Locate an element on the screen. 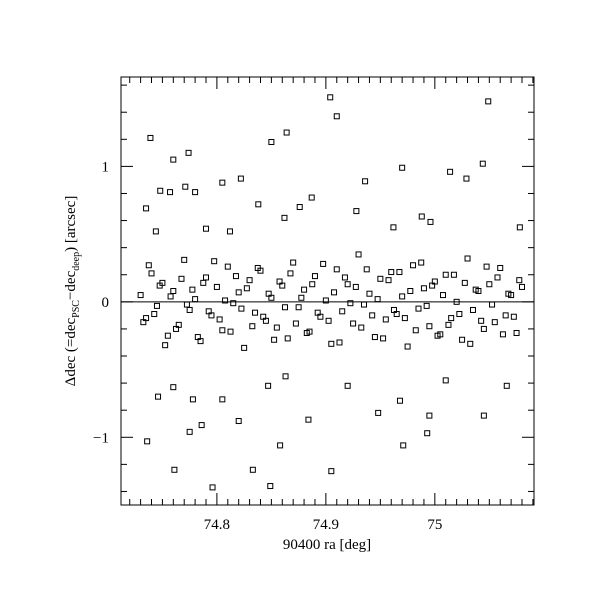 The height and width of the screenshot is (616, 611). y-tick-label: 0 is located at coordinates (106, 303).